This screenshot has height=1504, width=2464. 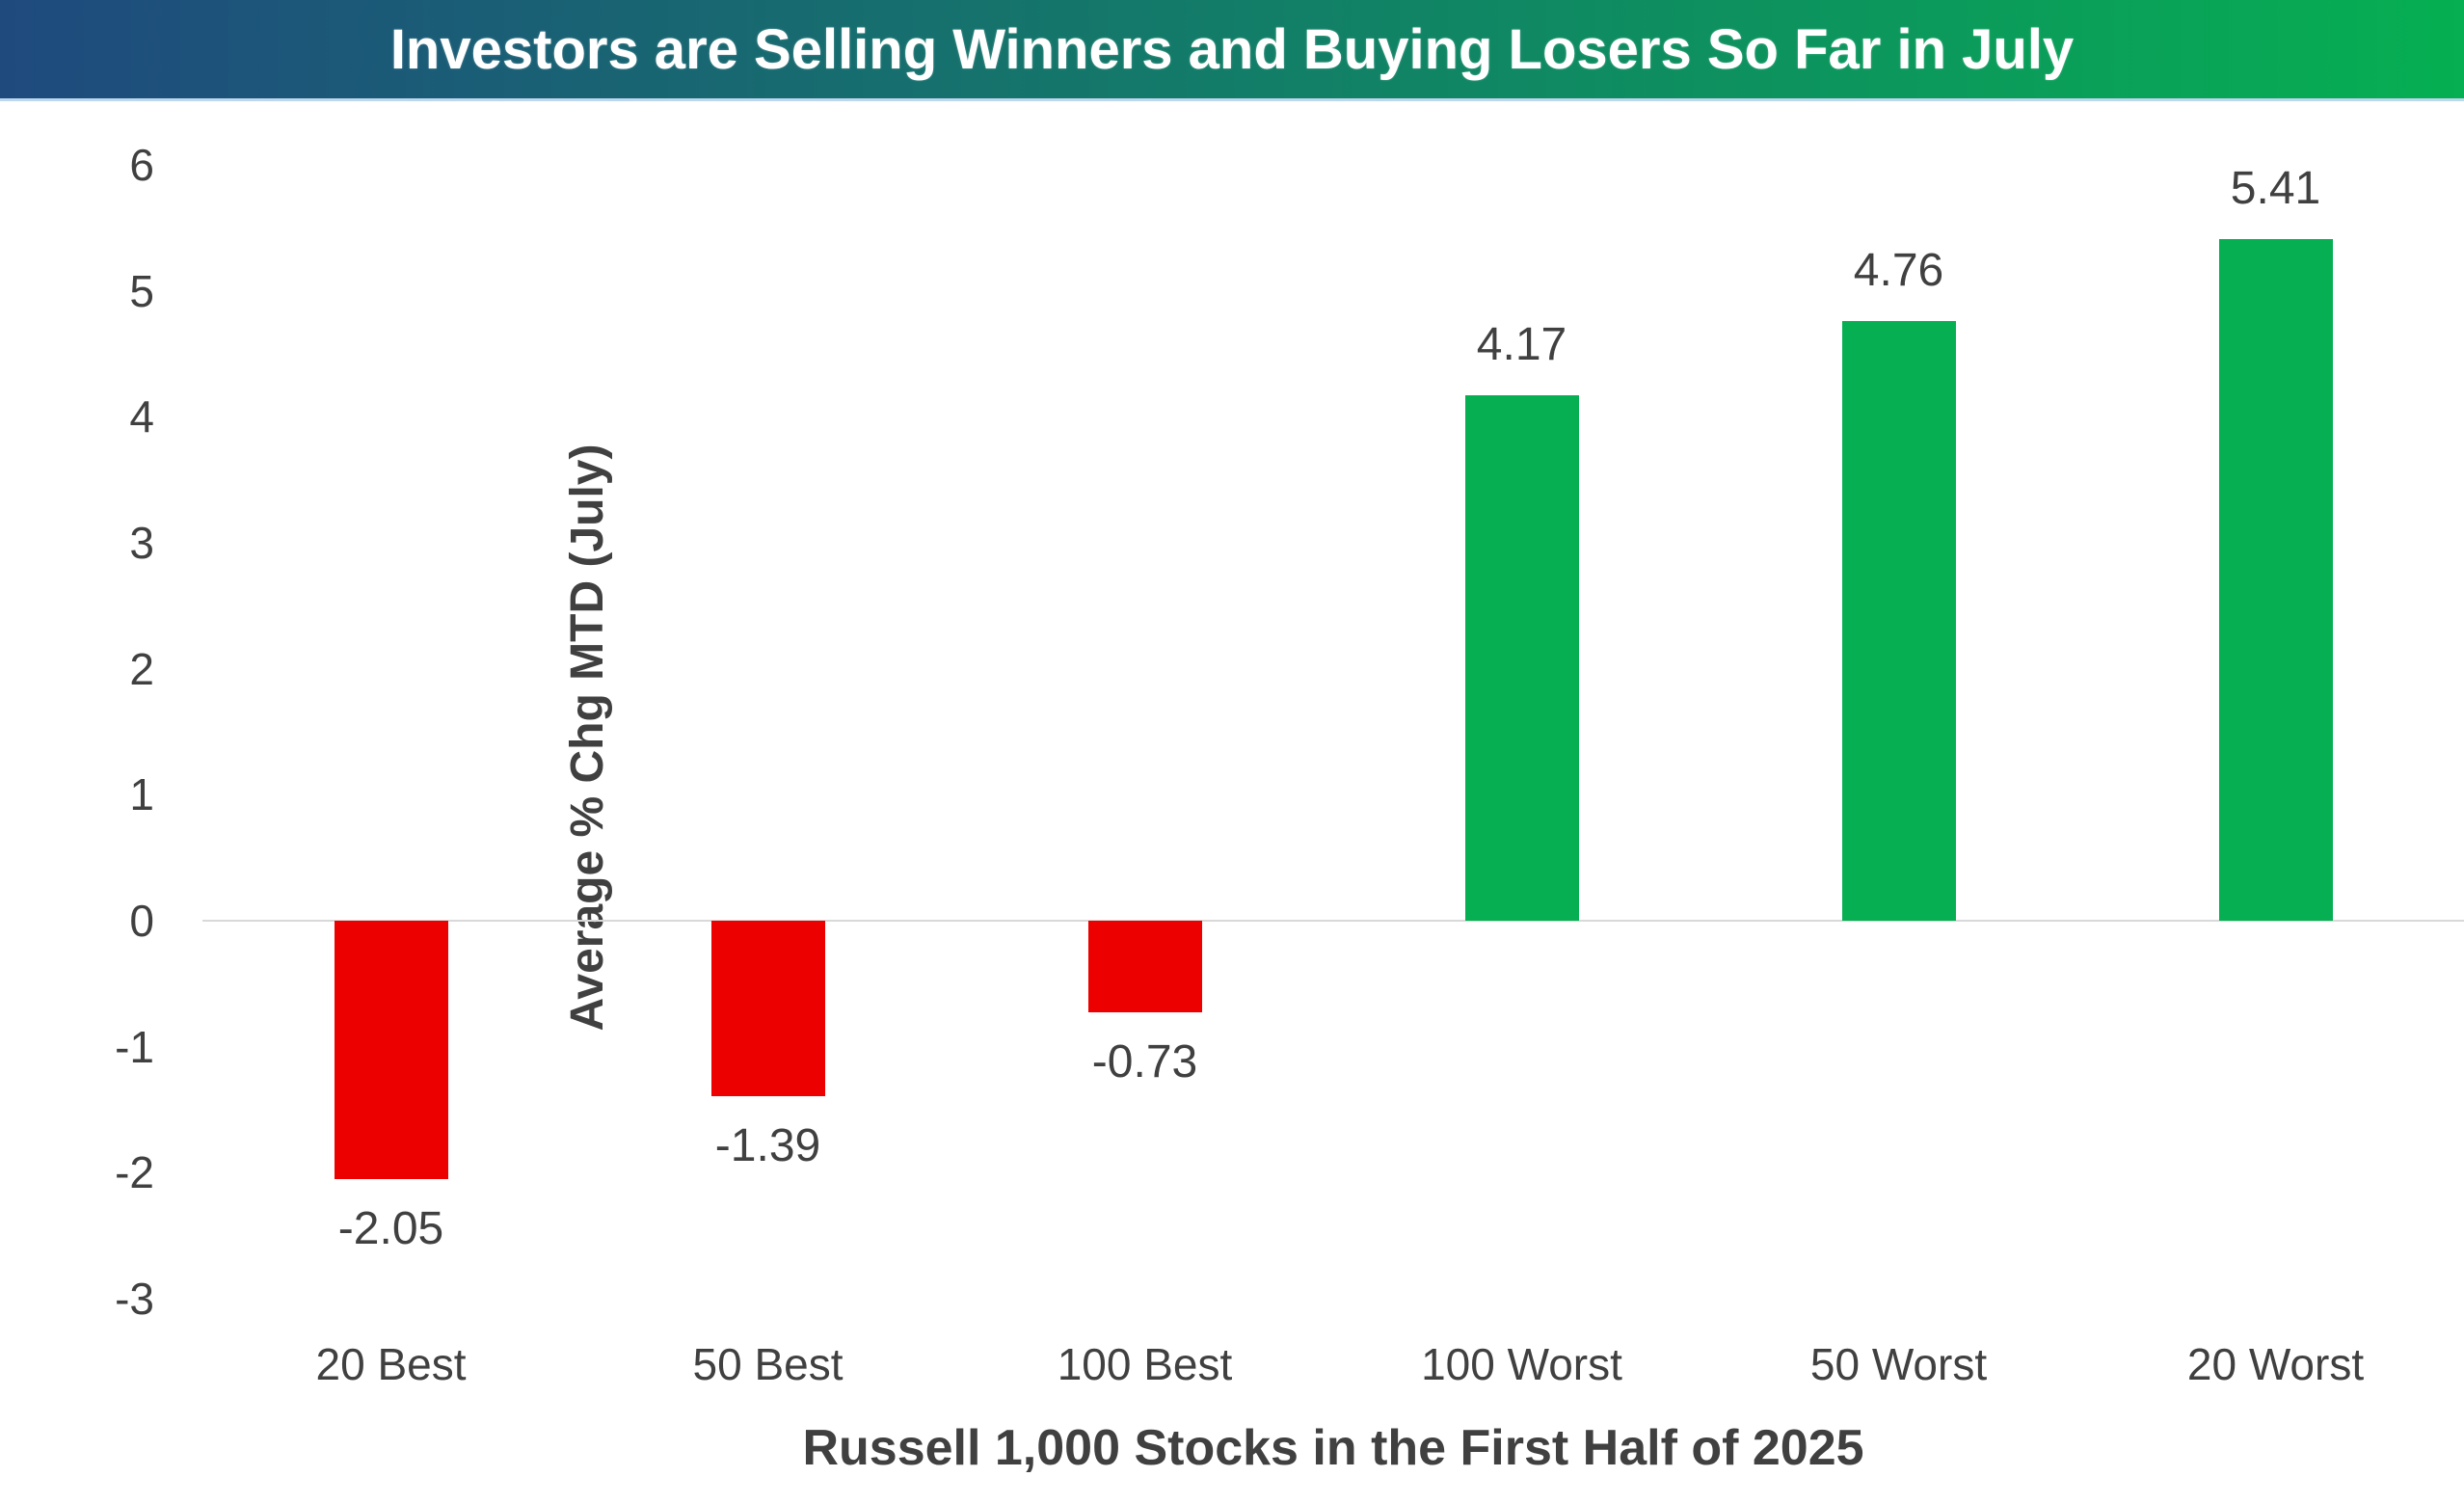 I want to click on bar-100-worst, so click(x=1522, y=658).